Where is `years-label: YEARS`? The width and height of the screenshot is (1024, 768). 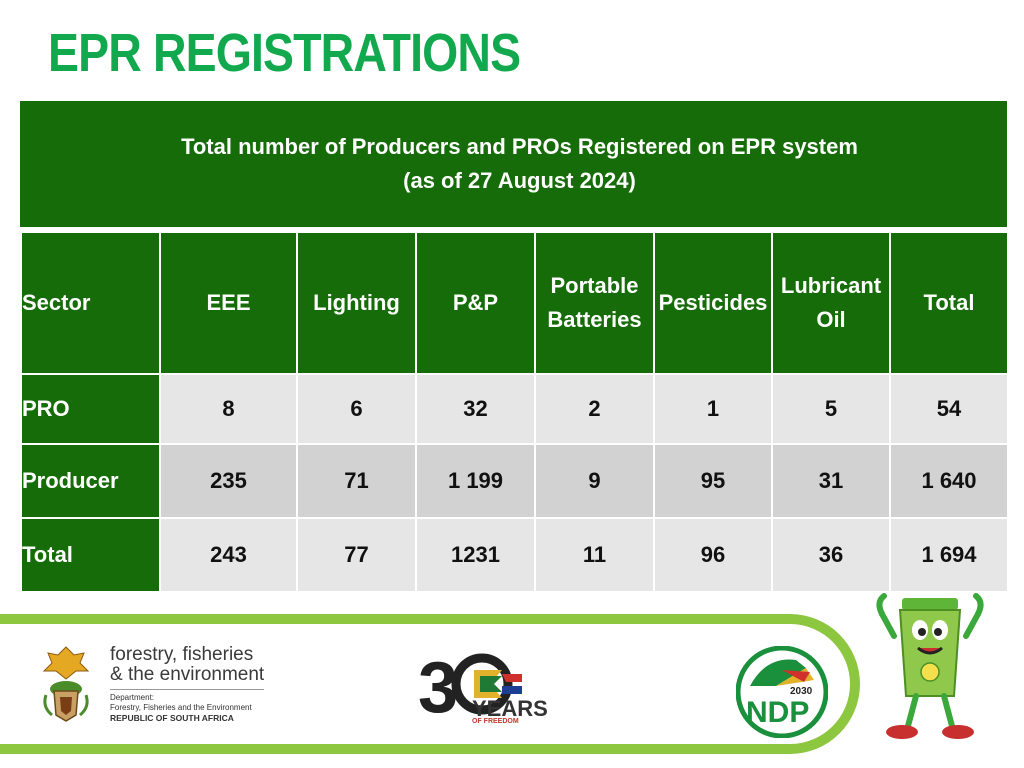
years-label: YEARS is located at coordinates (510, 708).